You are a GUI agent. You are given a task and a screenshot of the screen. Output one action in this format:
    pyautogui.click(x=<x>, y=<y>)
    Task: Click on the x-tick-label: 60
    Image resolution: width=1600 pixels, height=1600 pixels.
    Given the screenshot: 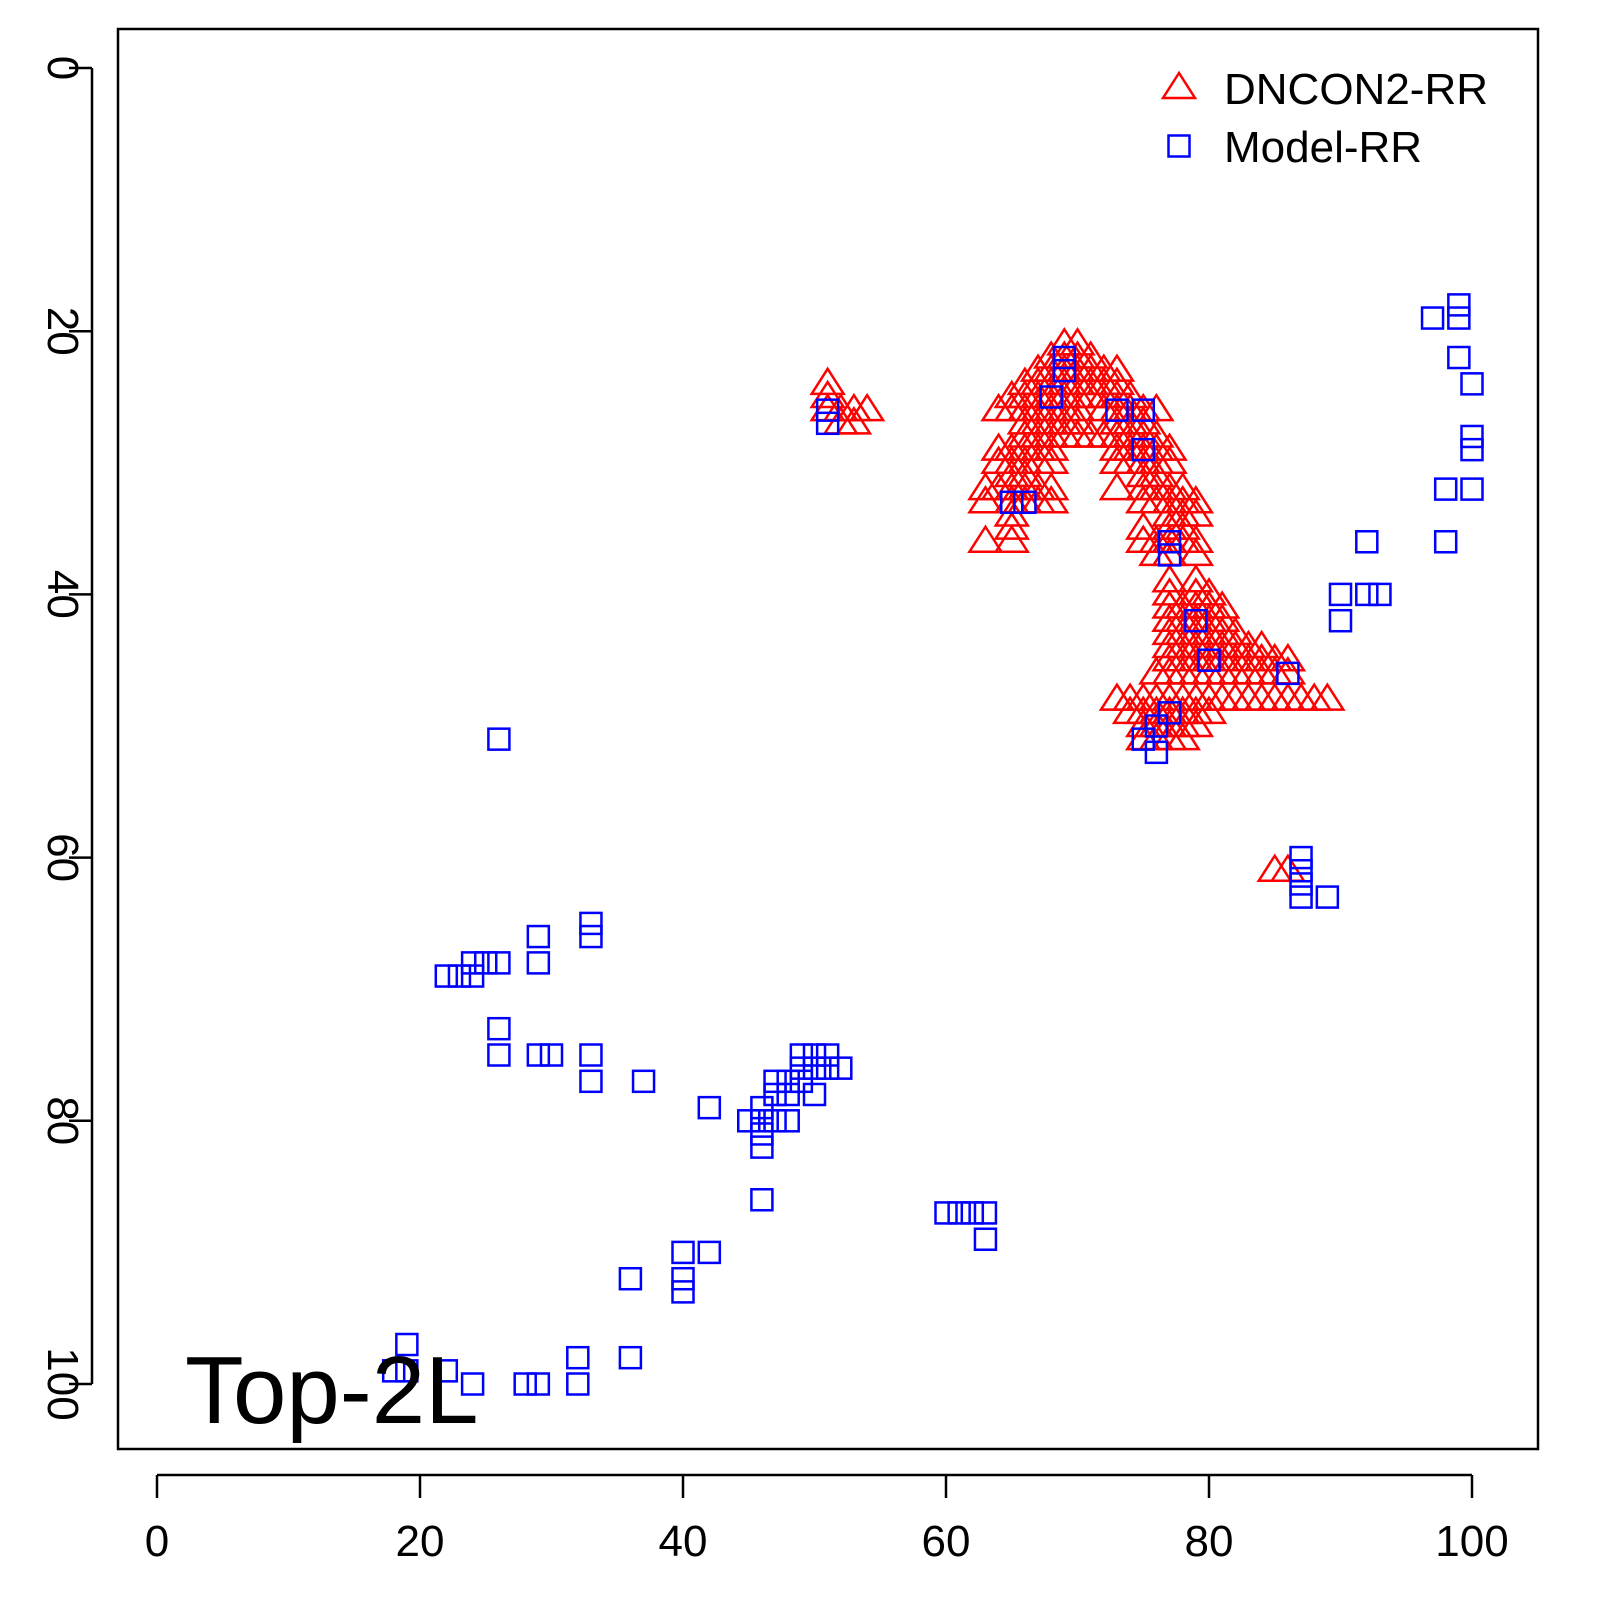 What is the action you would take?
    pyautogui.click(x=946, y=1541)
    